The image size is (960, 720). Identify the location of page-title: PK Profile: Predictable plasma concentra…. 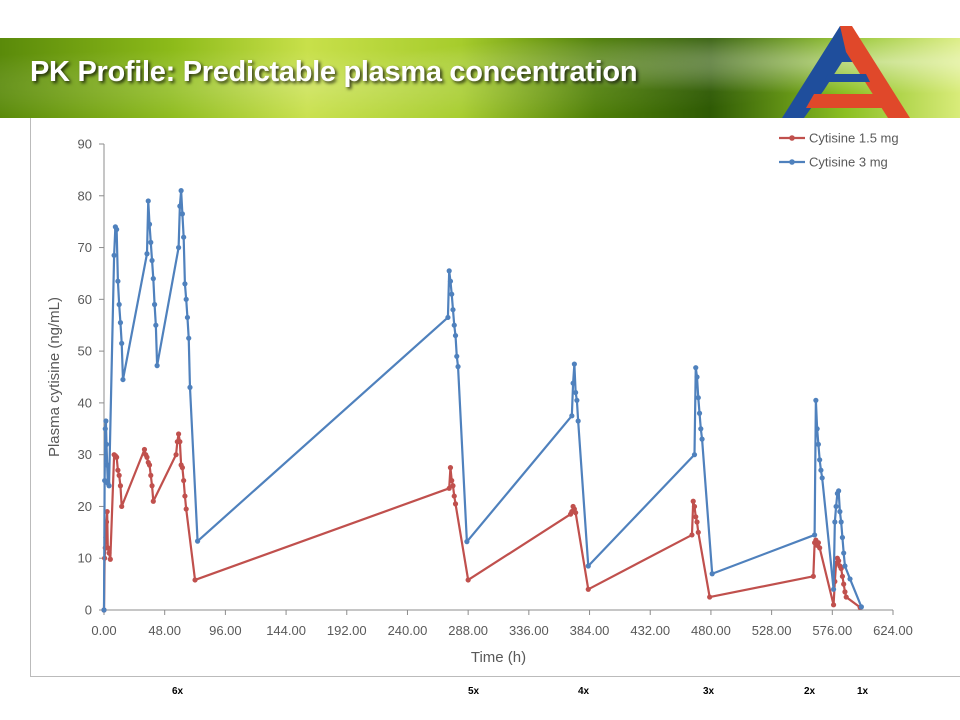
(334, 72).